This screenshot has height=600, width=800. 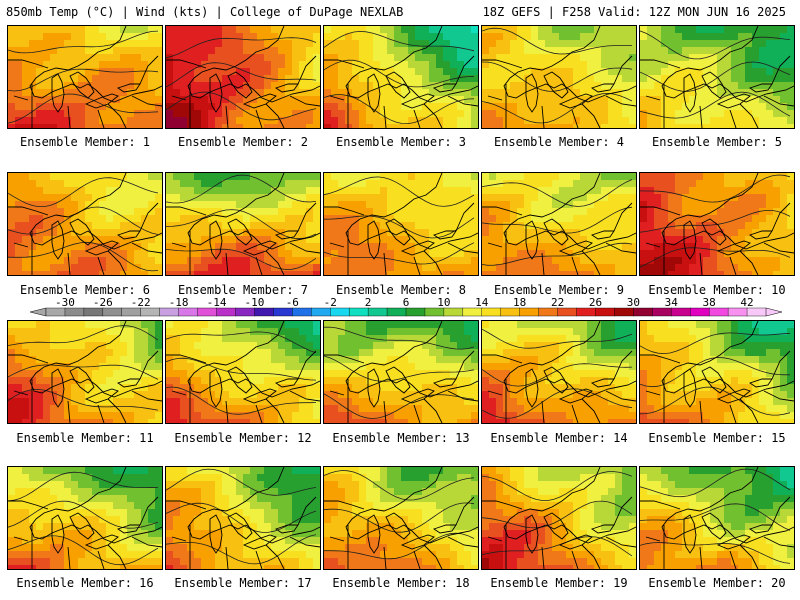 I want to click on colorbar-tick-label: -26, so click(x=103, y=302).